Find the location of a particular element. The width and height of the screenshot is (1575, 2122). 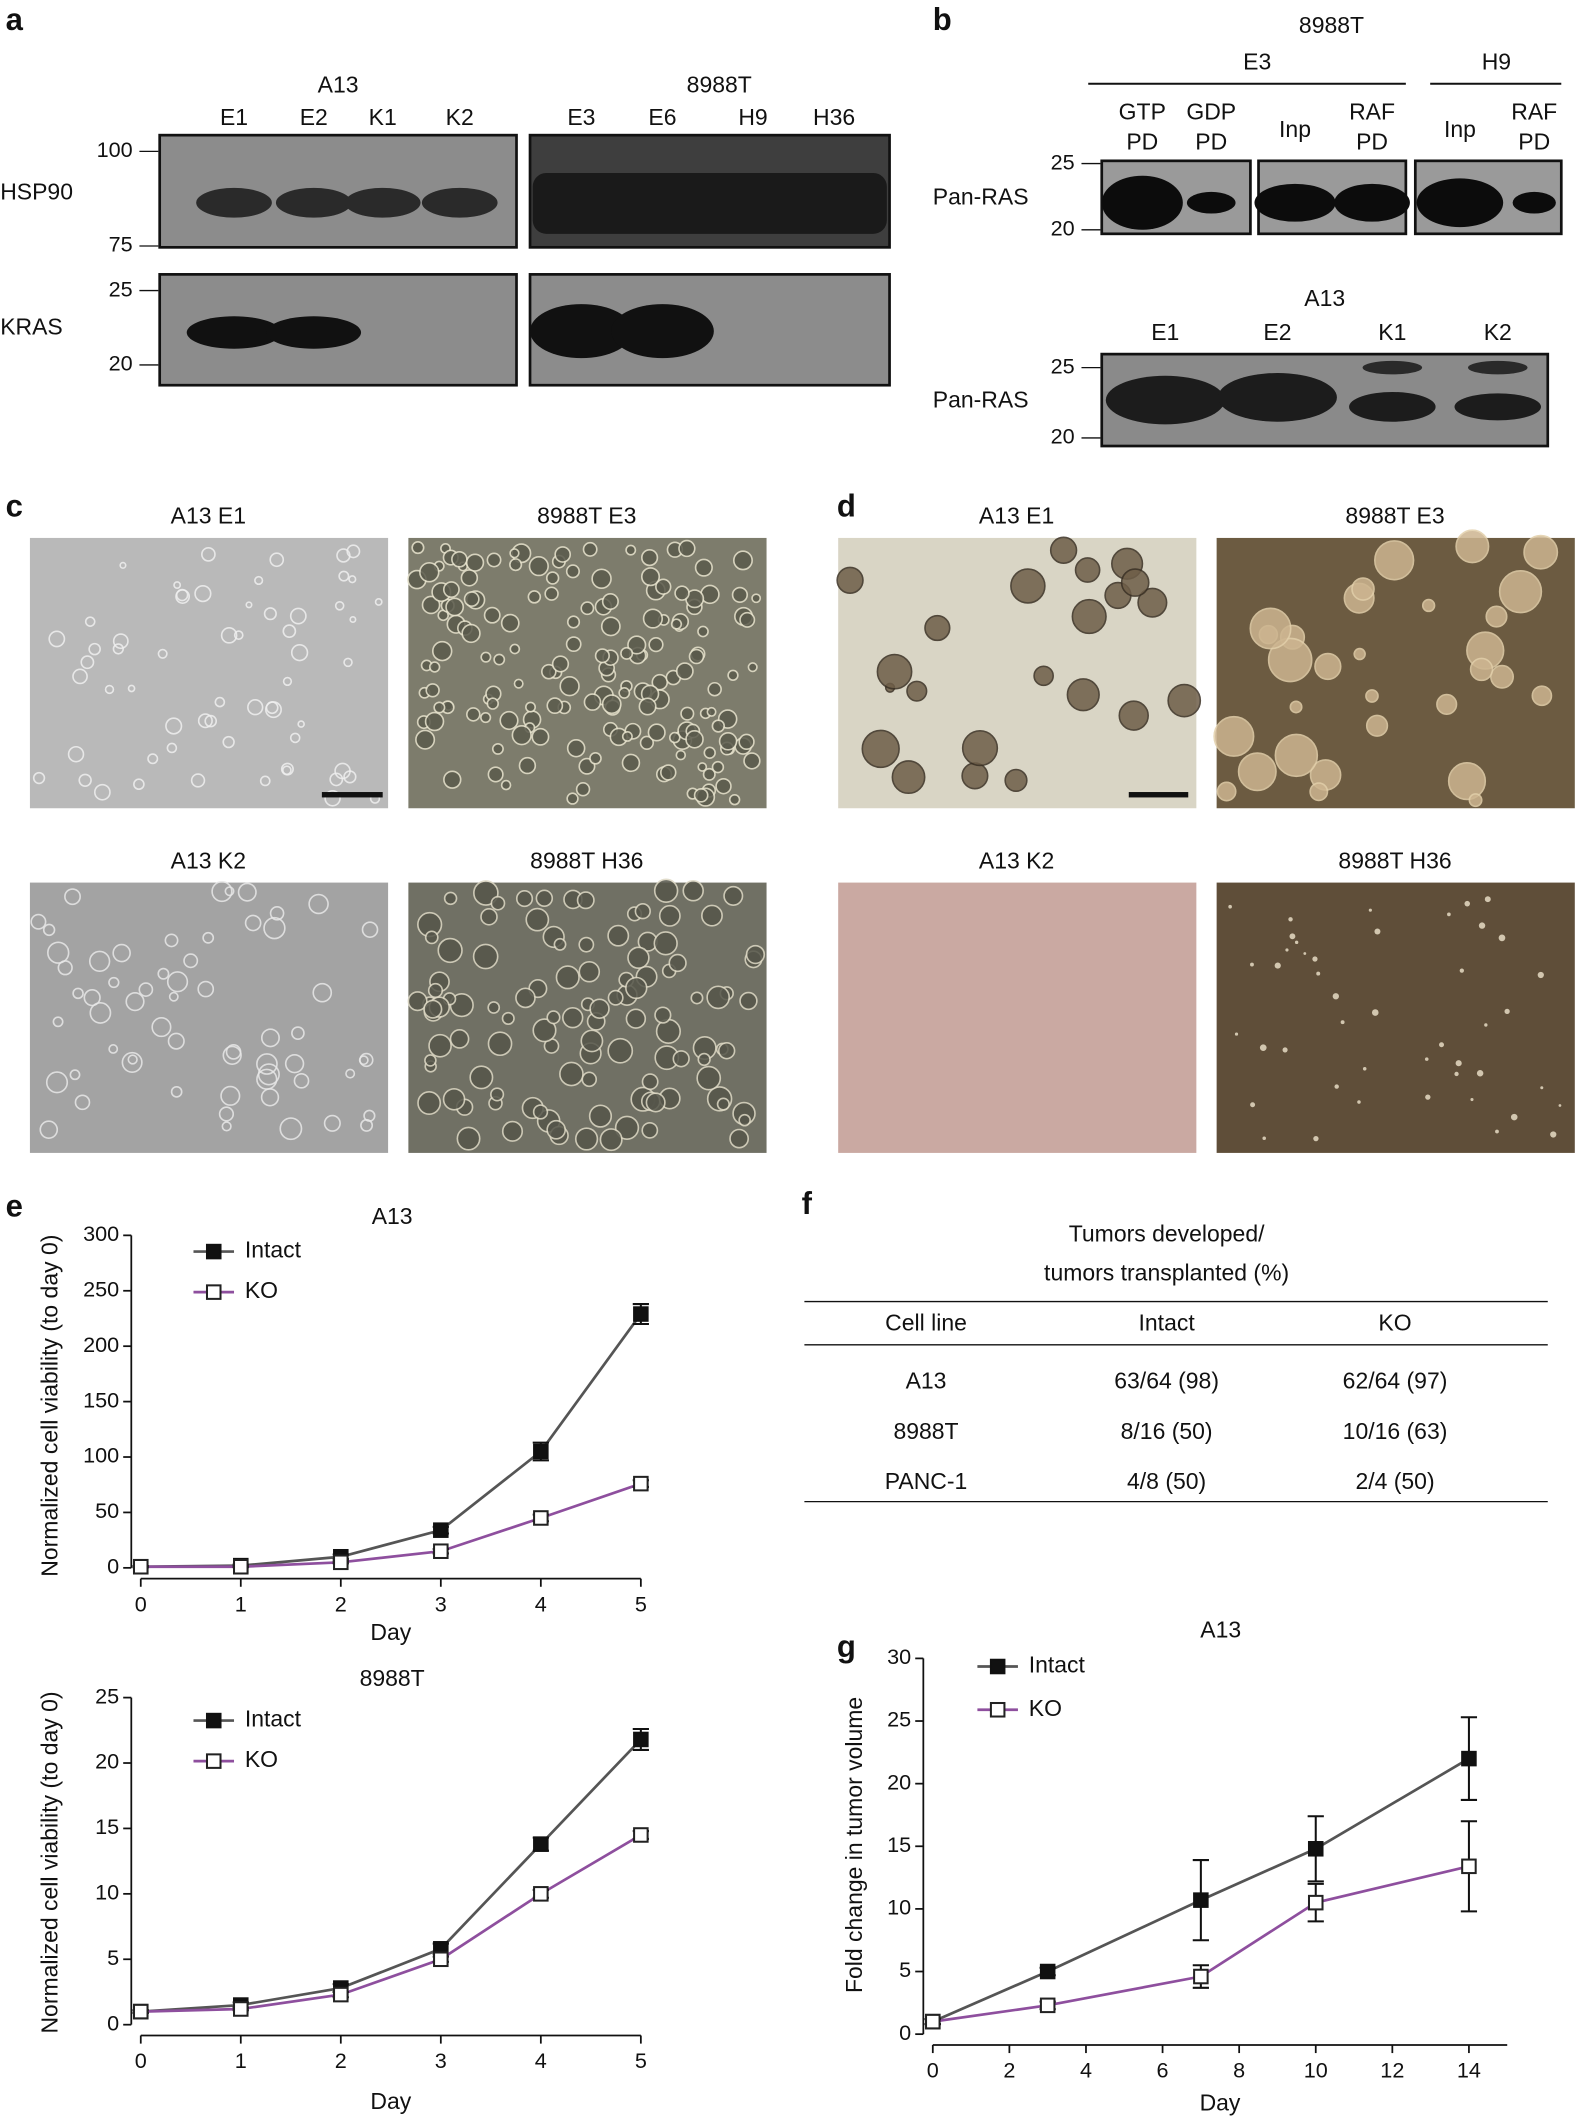

y-tick-label: 20 is located at coordinates (899, 1781).